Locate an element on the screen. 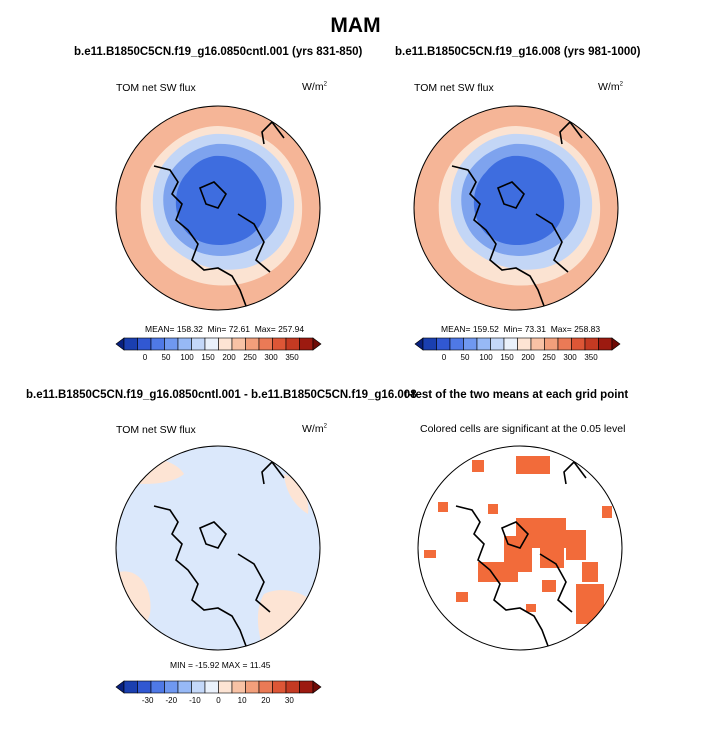 This screenshot has height=738, width=711. colorbar-tick-label: -10 is located at coordinates (195, 700).